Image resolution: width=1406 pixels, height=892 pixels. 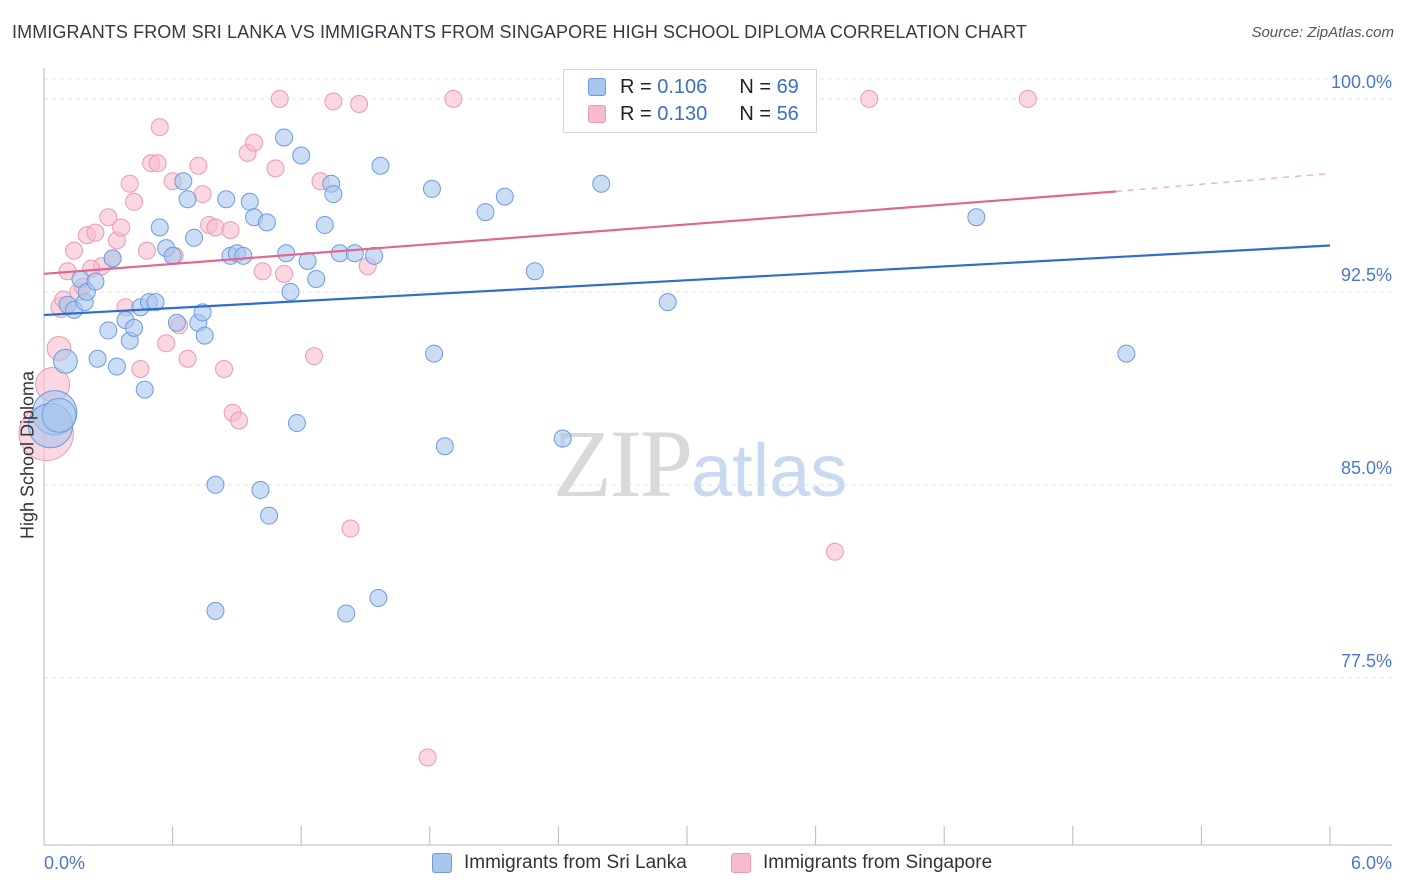 What do you see at coordinates (1366, 468) in the screenshot?
I see `y-tick-label: 85.0%` at bounding box center [1366, 468].